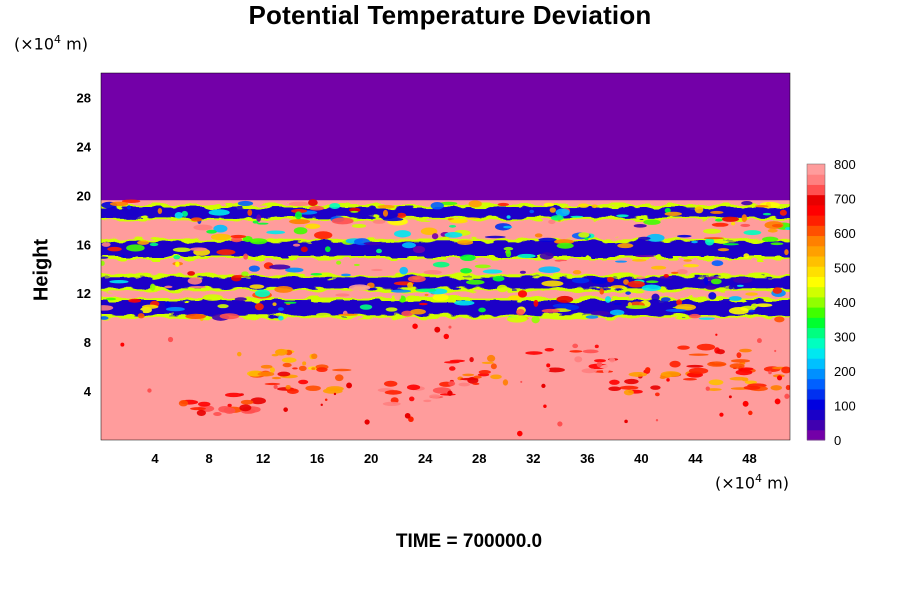  Describe the element at coordinates (84, 97) in the screenshot. I see `y-tick-label: 28` at that location.